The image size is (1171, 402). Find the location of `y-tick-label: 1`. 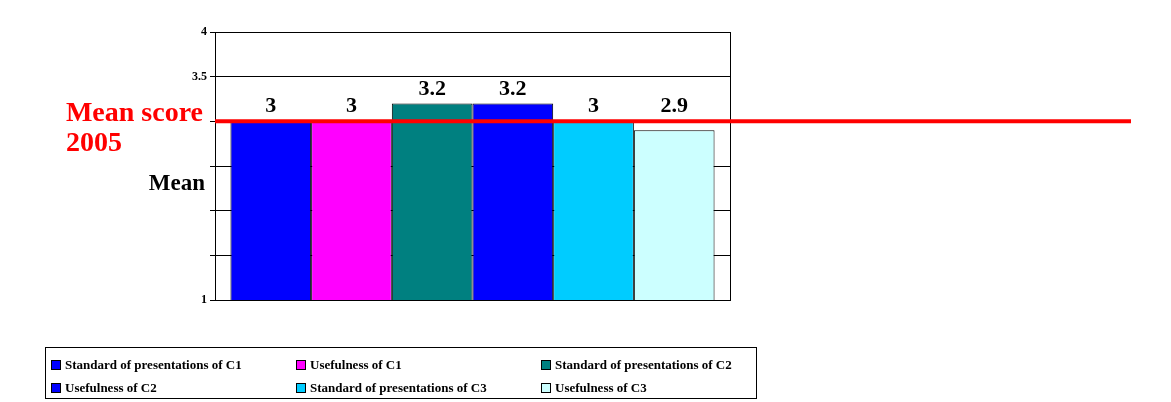

y-tick-label: 1 is located at coordinates (204, 299).